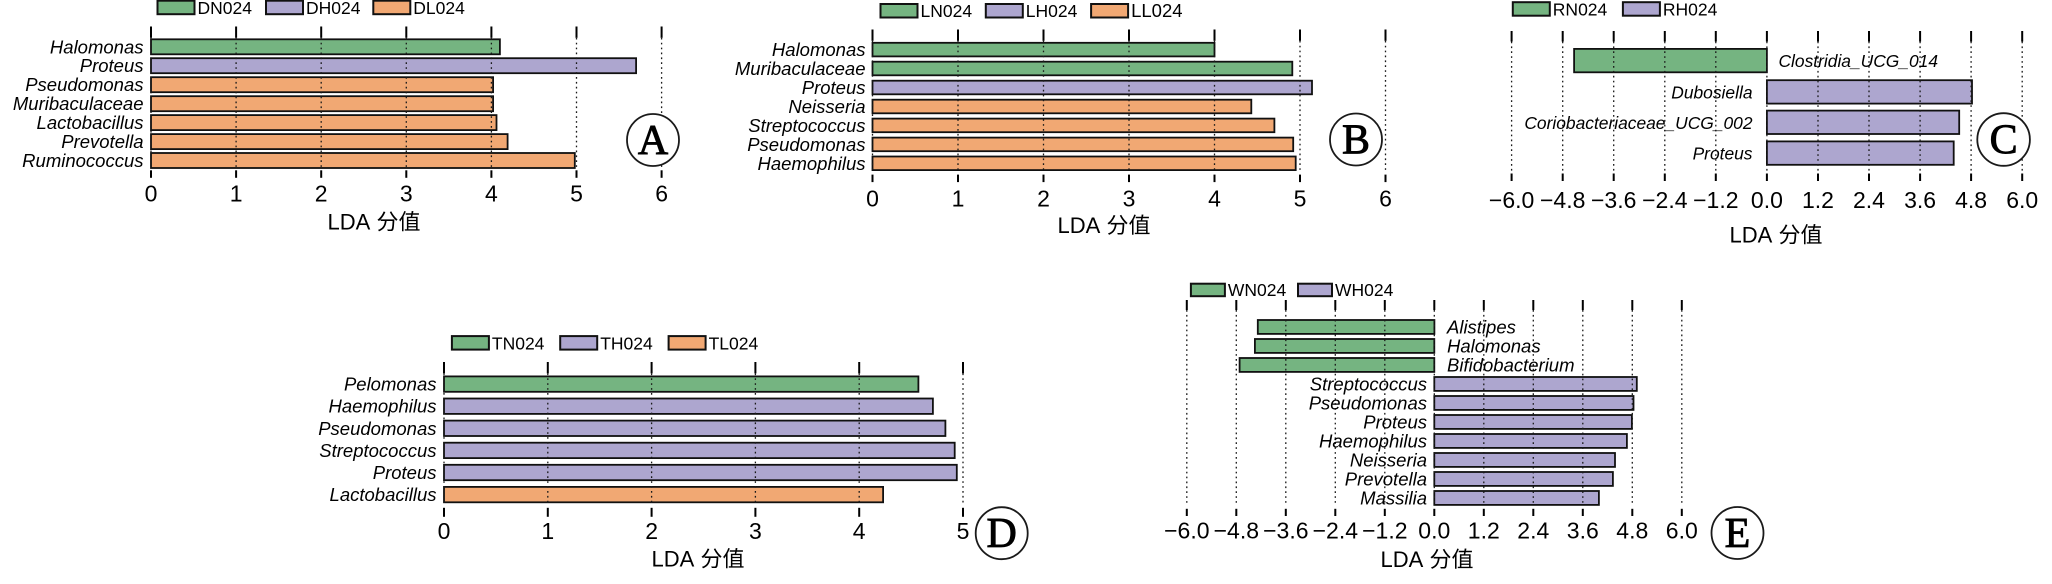 Image resolution: width=2052 pixels, height=584 pixels. Describe the element at coordinates (1393, 498) in the screenshot. I see `svg-text: Massilia` at that location.